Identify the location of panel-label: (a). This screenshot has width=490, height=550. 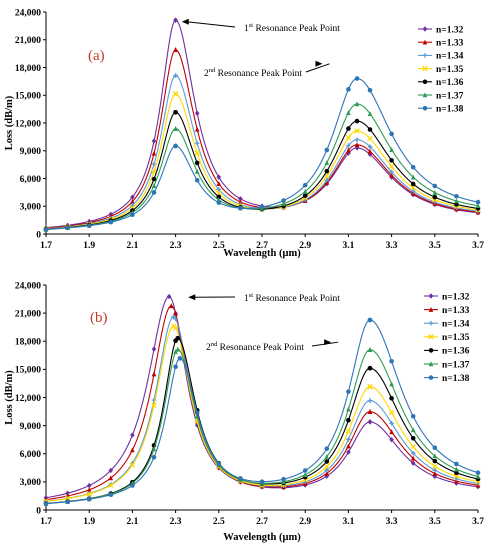
(96, 56).